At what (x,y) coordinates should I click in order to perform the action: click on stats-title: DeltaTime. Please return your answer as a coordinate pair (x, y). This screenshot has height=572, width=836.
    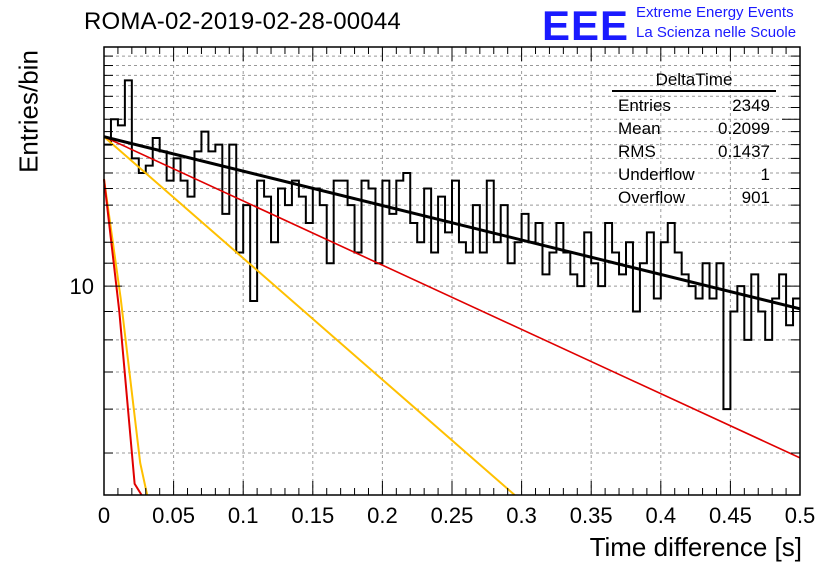
    Looking at the image, I should click on (694, 81).